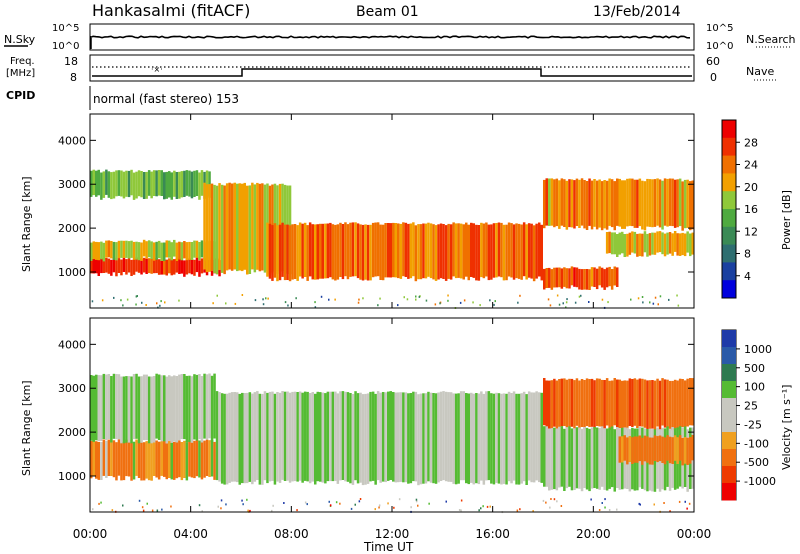 The image size is (800, 554). What do you see at coordinates (751, 142) in the screenshot?
I see `colorbar-tick-label: 28` at bounding box center [751, 142].